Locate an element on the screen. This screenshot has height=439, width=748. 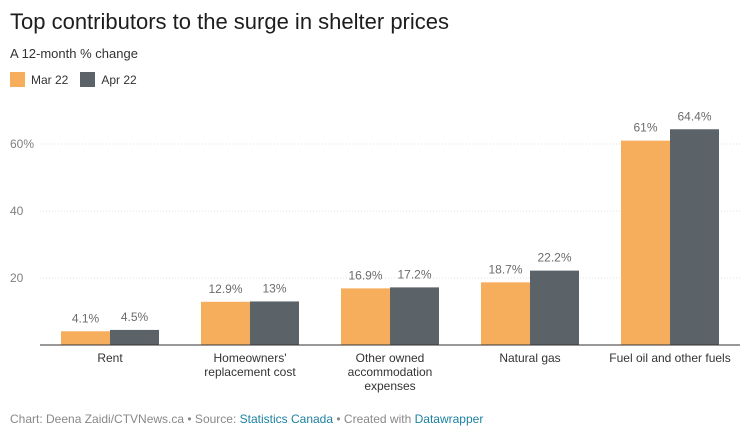
legend-item-mar: Mar 22 is located at coordinates (39, 79).